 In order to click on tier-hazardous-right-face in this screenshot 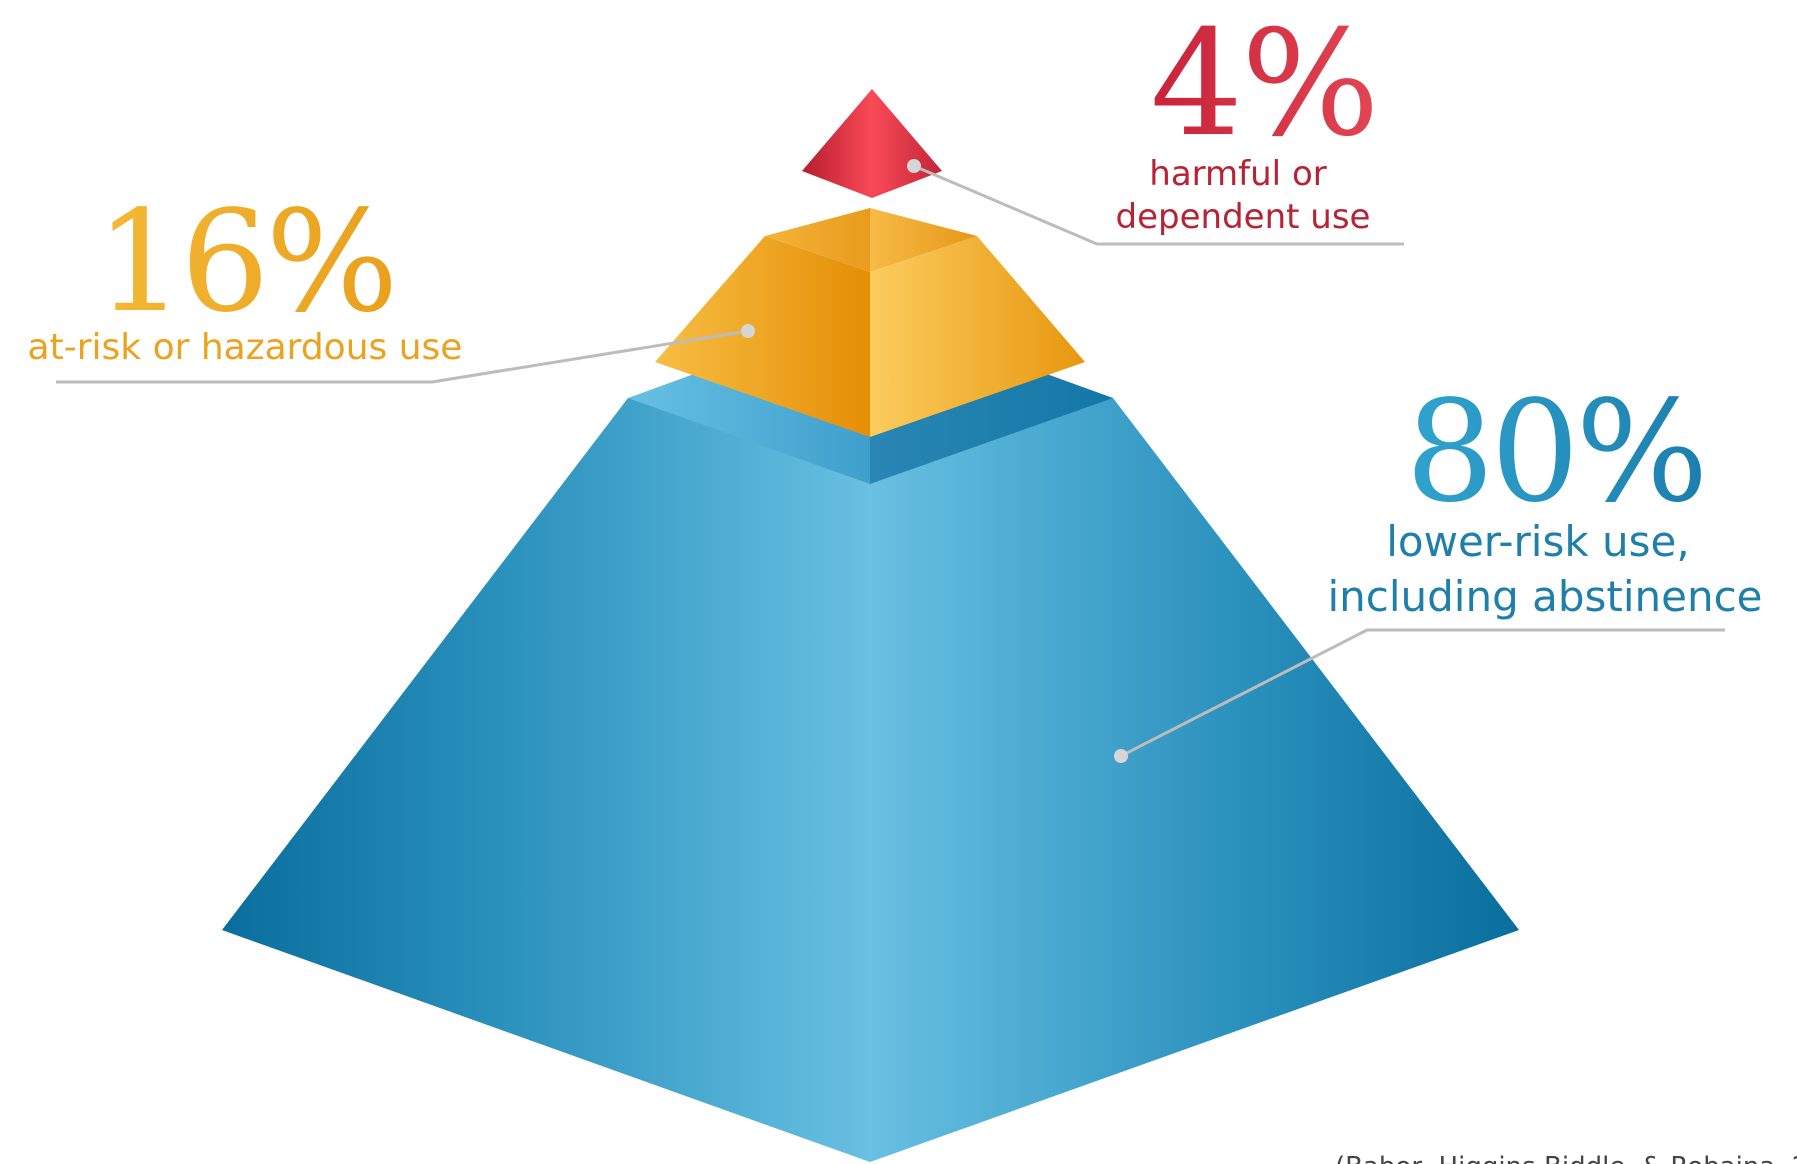, I will do `click(977, 336)`.